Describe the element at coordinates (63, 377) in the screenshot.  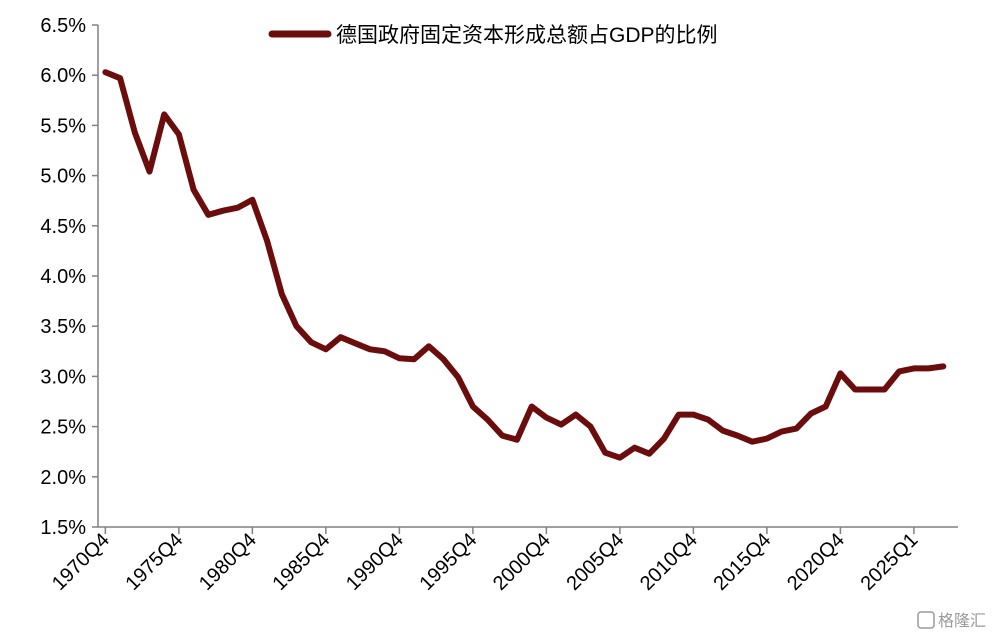
I see `y-tick-label: 3.0%` at that location.